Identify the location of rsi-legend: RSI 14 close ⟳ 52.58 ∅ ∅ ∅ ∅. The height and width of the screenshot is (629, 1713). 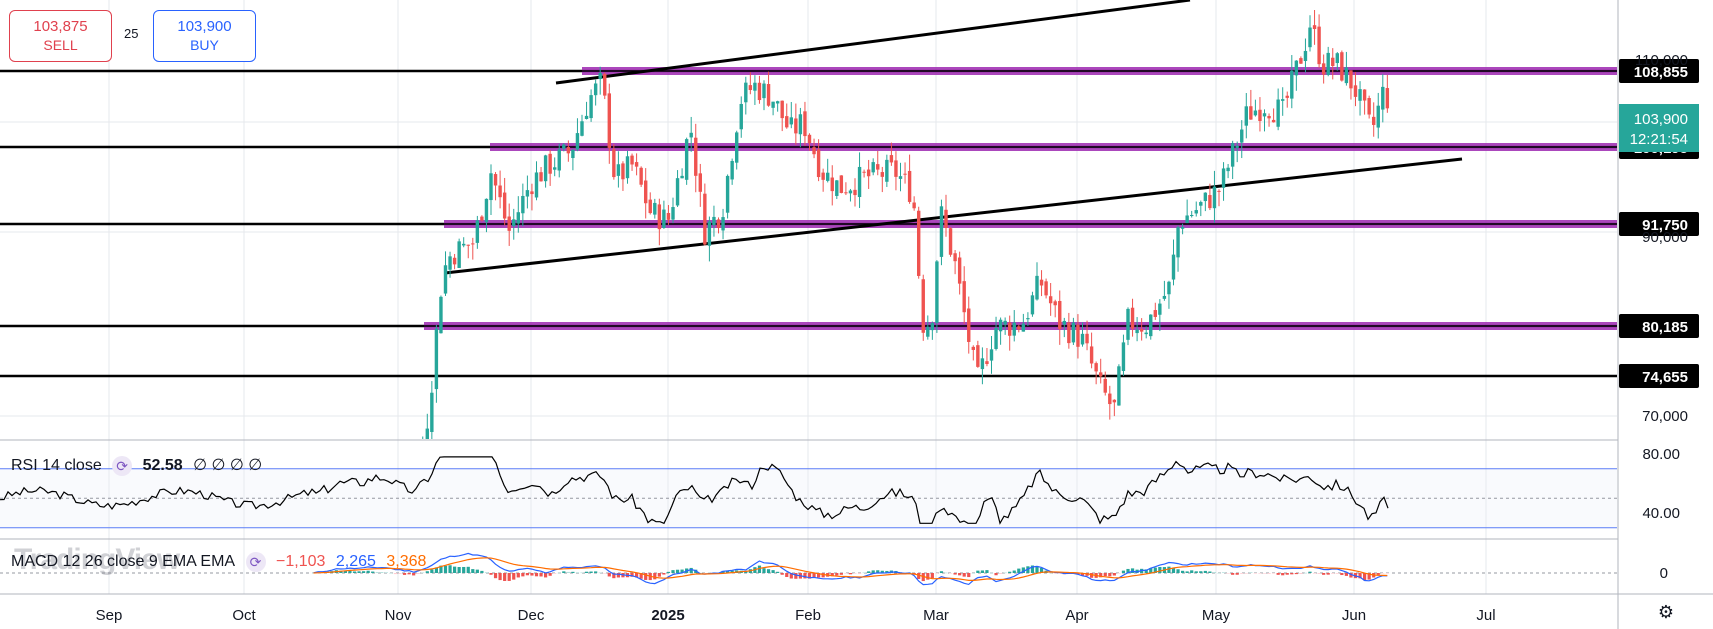
(139, 465).